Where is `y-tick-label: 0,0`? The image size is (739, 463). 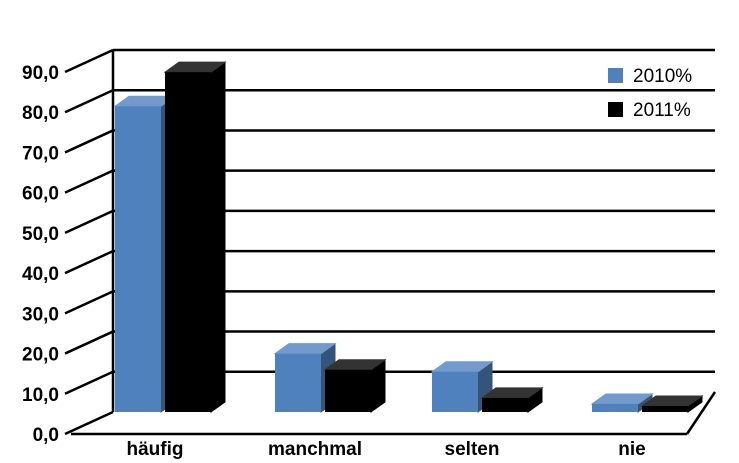 y-tick-label: 0,0 is located at coordinates (46, 435).